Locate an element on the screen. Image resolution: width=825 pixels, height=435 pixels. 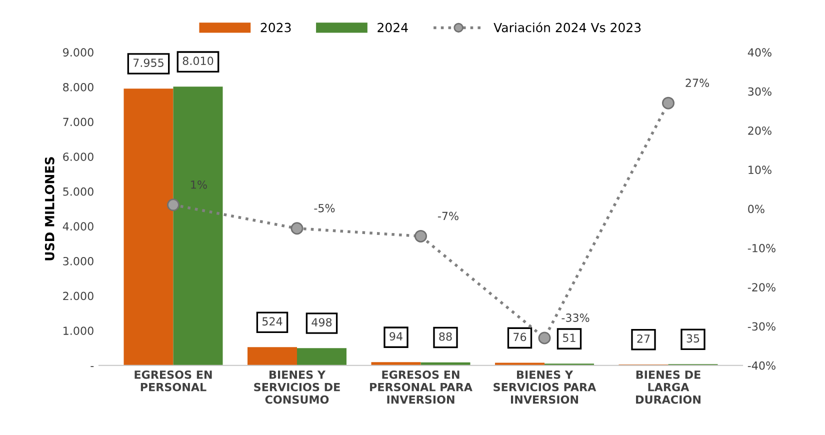
x-tick-label: EGRESOS EN PERSONAL is located at coordinates (173, 381).